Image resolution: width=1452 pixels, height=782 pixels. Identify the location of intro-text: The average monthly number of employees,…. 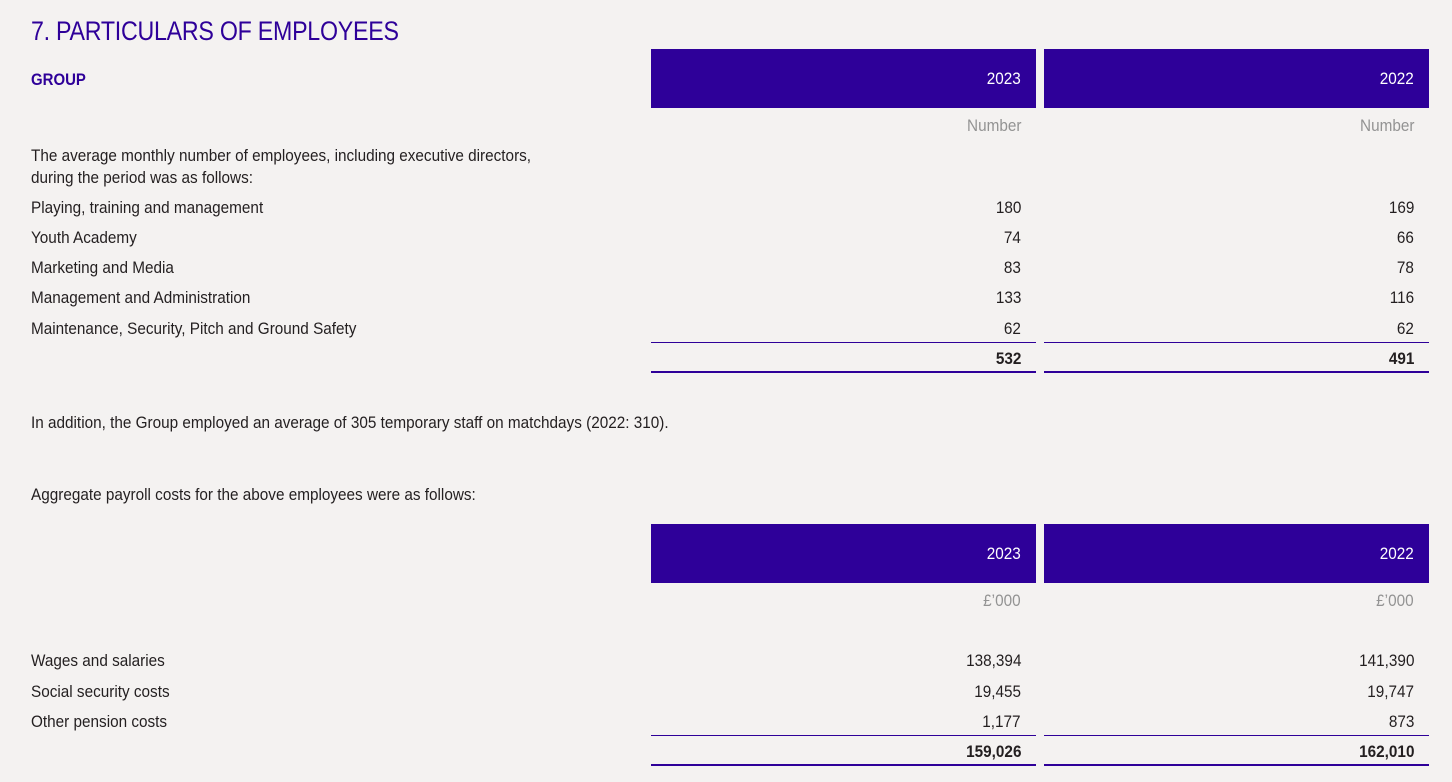
(281, 155).